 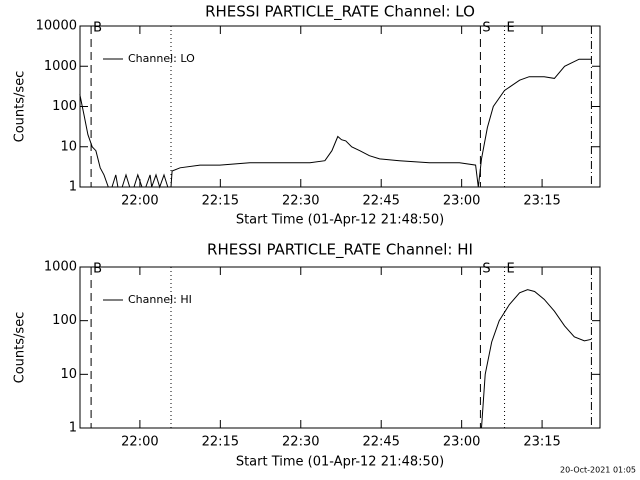 What do you see at coordinates (340, 12) in the screenshot?
I see `chart-title: RHESSI PARTICLE_RATE Channel: LO` at bounding box center [340, 12].